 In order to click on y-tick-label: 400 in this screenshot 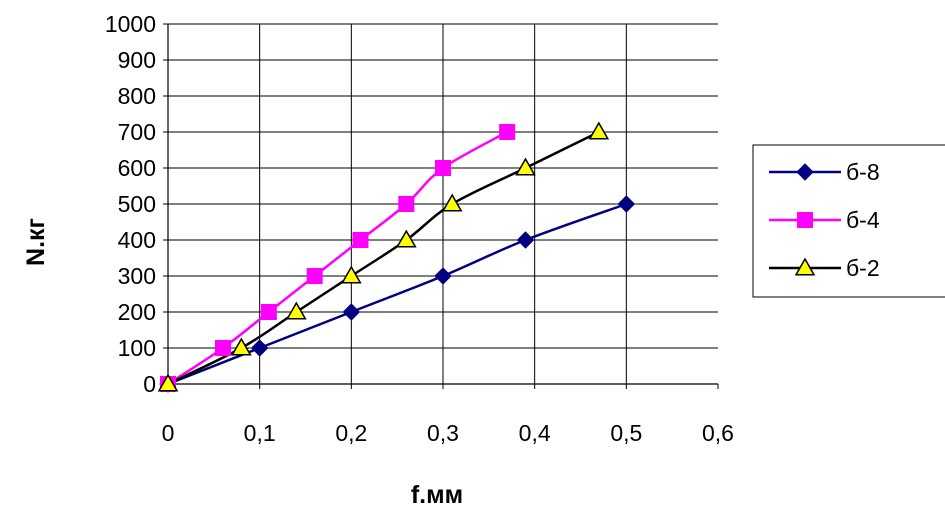, I will do `click(137, 240)`.